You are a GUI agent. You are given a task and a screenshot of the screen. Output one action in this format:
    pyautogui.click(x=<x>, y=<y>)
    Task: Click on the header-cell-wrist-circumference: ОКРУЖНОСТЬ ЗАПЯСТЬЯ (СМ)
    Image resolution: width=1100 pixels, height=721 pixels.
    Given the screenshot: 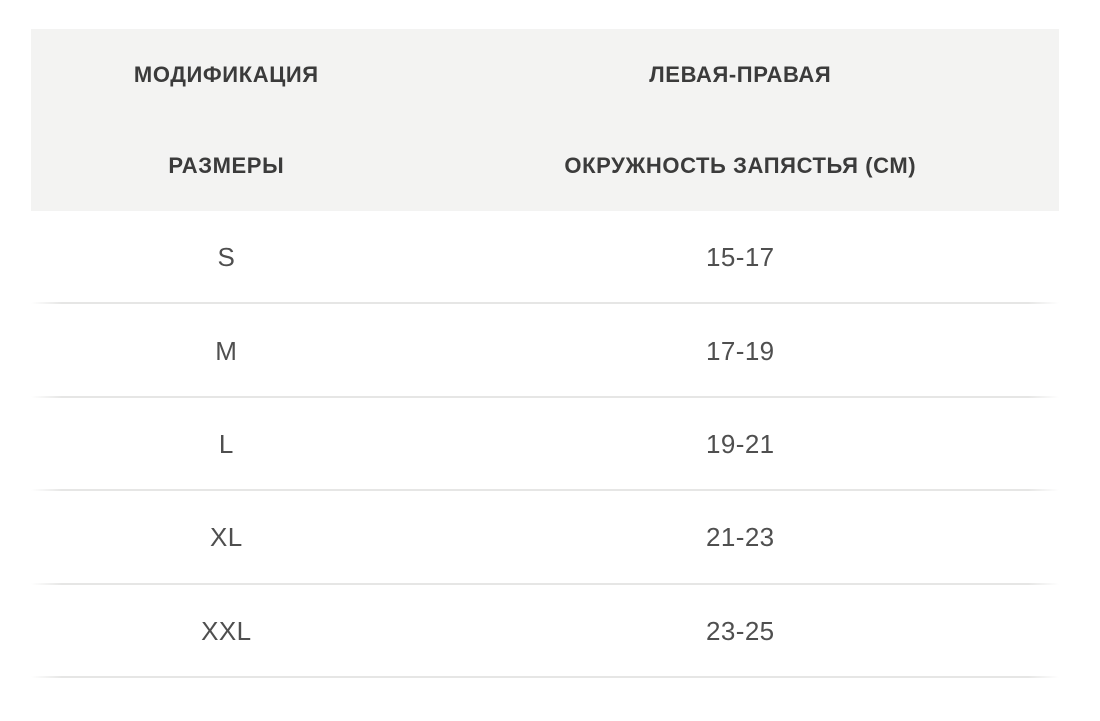 What is the action you would take?
    pyautogui.click(x=740, y=165)
    